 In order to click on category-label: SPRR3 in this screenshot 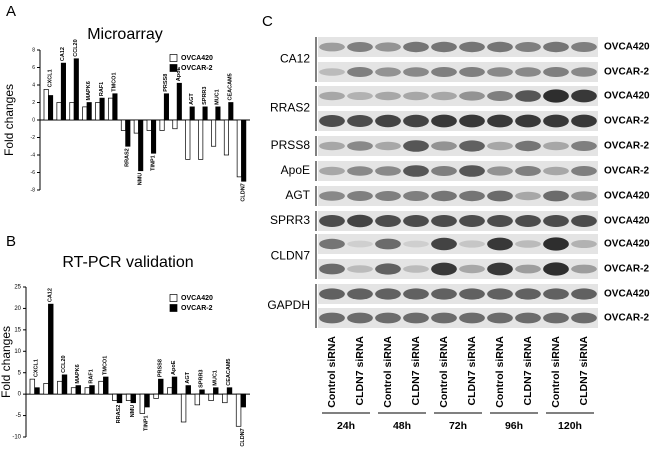, I will do `click(205, 96)`.